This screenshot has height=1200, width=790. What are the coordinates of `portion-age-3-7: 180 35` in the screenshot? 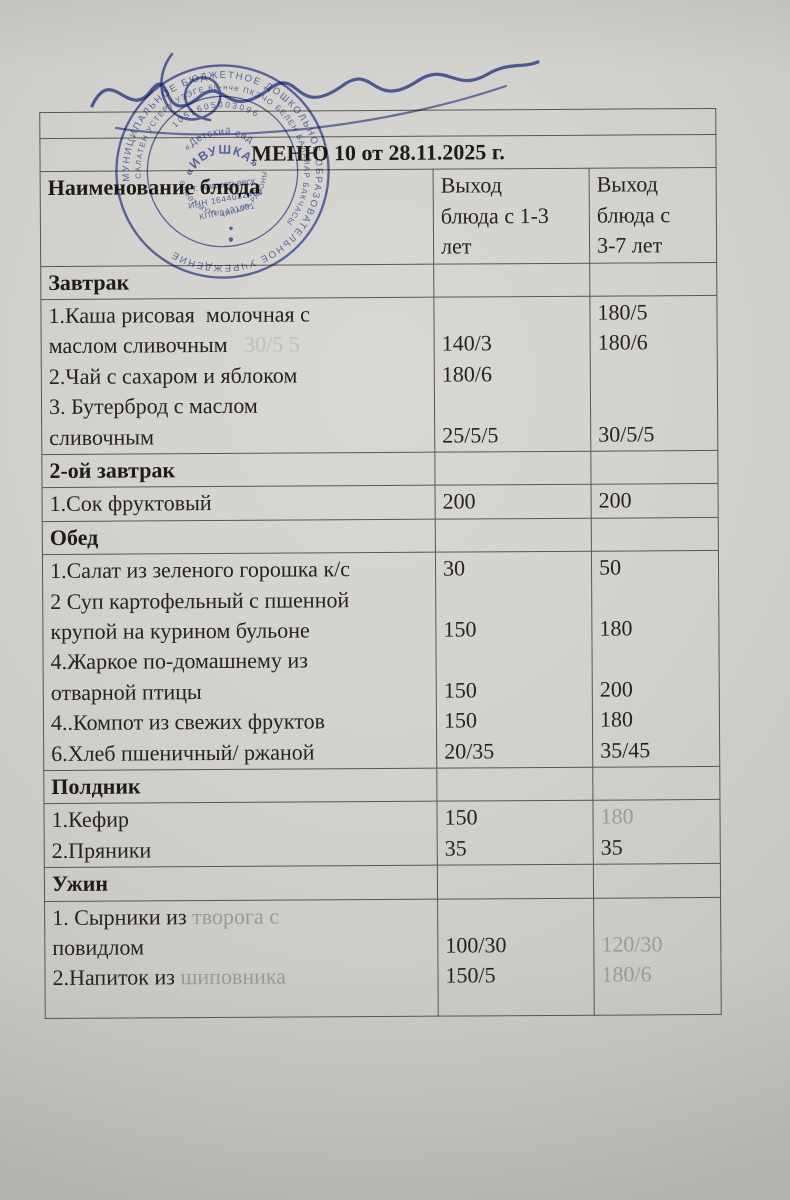 It's located at (656, 832).